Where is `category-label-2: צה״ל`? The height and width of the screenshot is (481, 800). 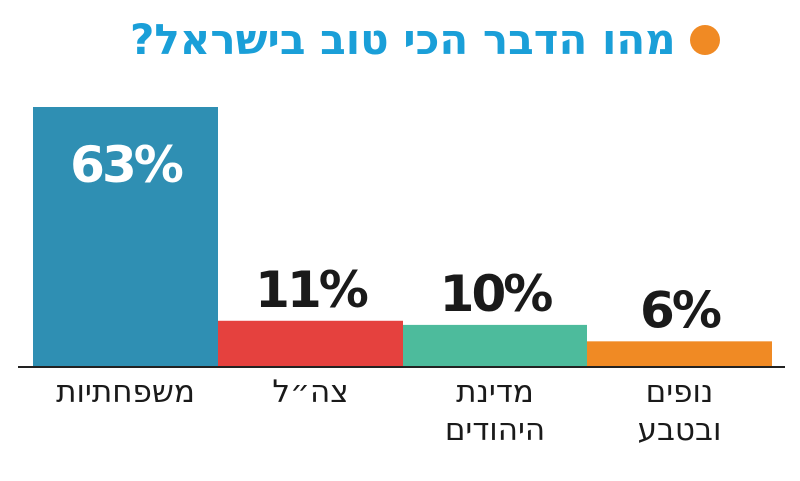 category-label-2: צה״ל is located at coordinates (310, 392).